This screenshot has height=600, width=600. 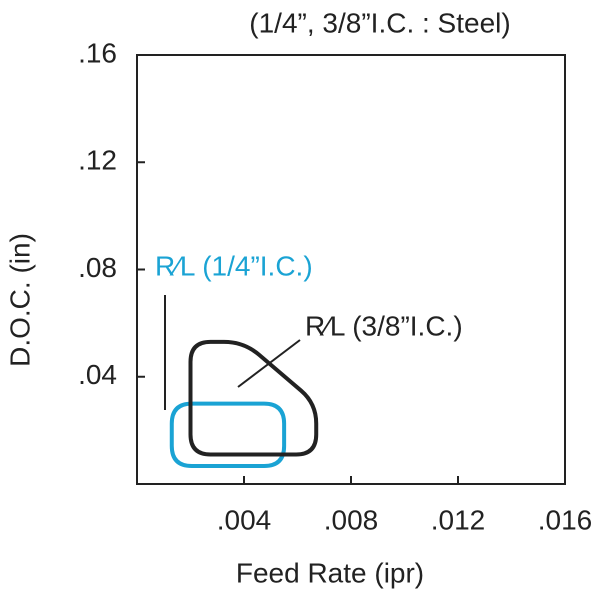 I want to click on y-tick-label: .04, so click(x=97, y=374).